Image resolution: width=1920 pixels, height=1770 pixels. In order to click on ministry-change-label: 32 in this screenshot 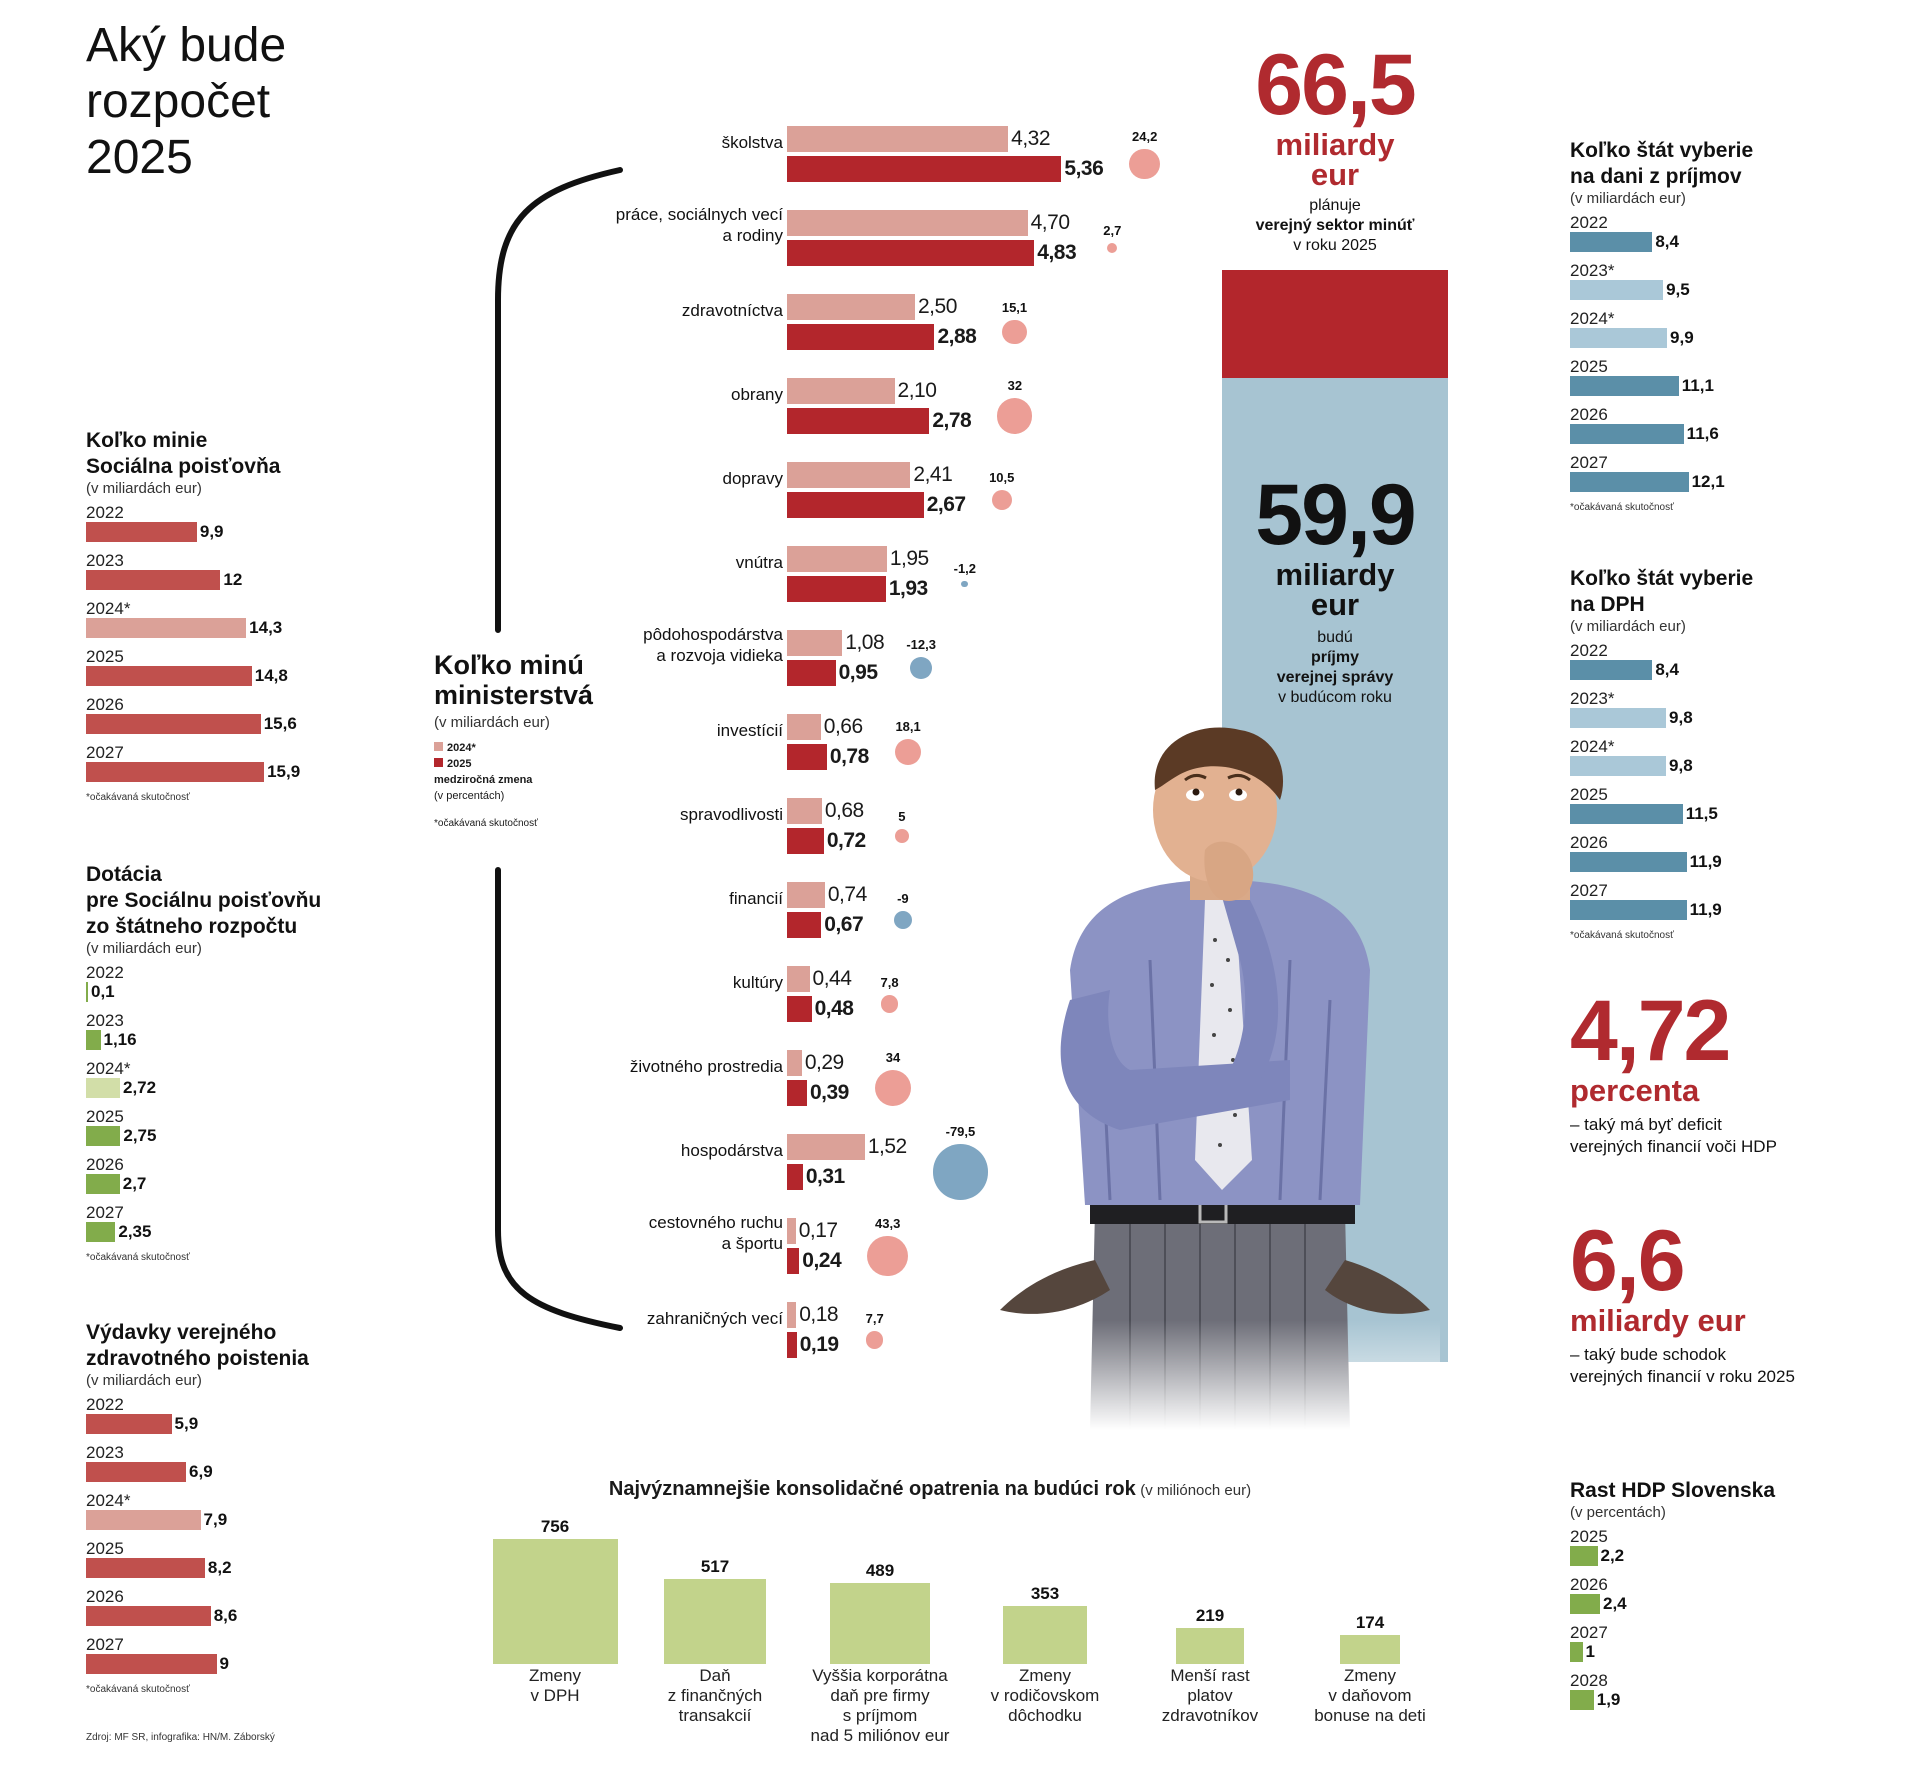, I will do `click(1015, 386)`.